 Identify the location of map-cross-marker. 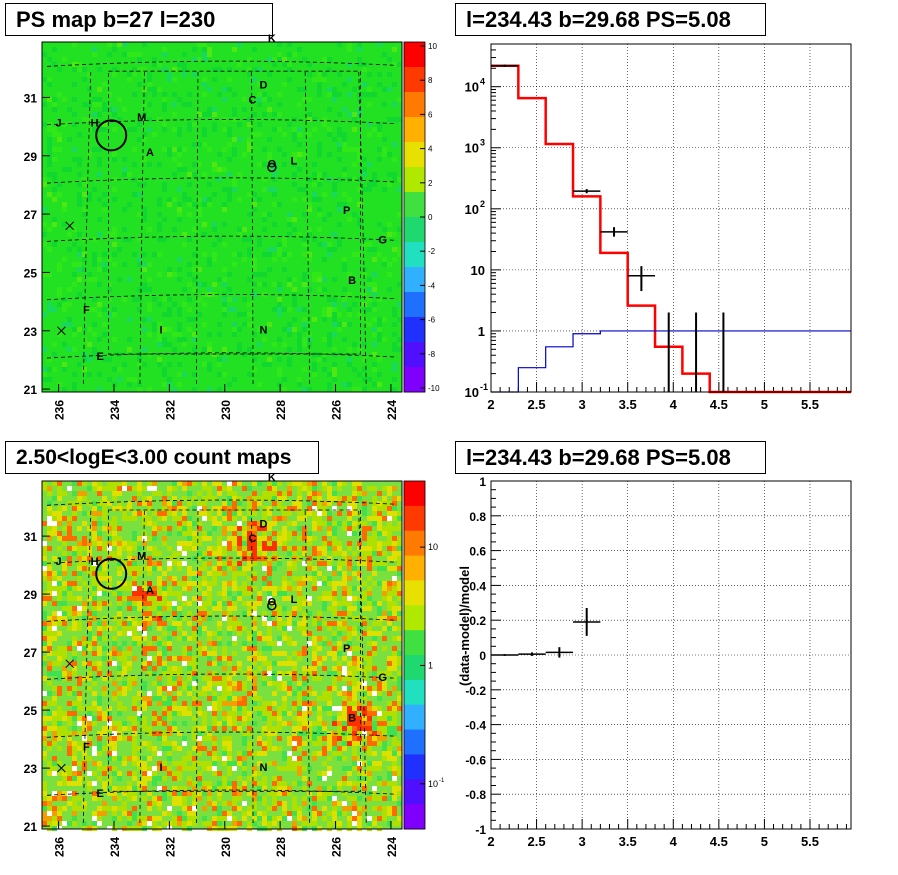
(61, 768).